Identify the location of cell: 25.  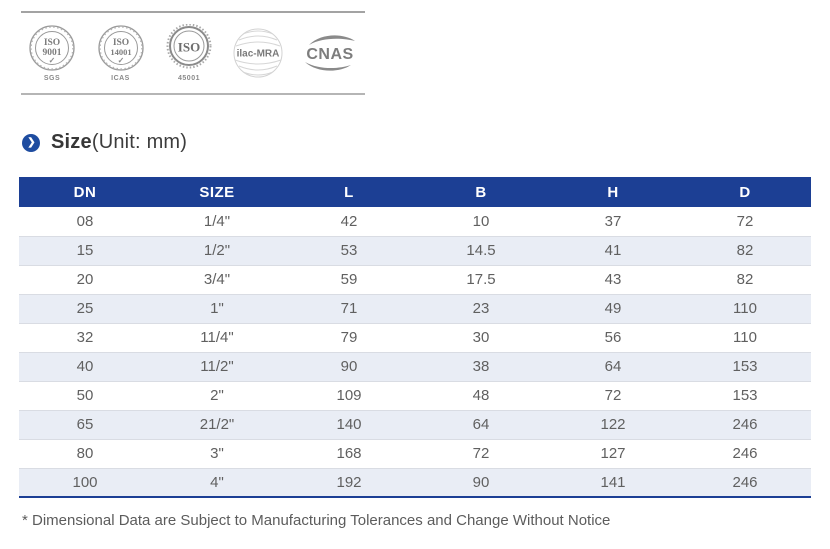
(85, 308).